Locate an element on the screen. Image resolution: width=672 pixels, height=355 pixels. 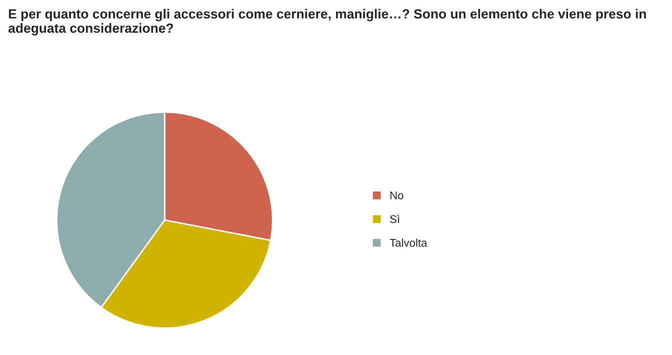
chart-title: E per quanto concerne gli accessori come cerniere, maniglie…? Sono un elemento che viene preso in adeguata considerazione? is located at coordinates (327, 22).